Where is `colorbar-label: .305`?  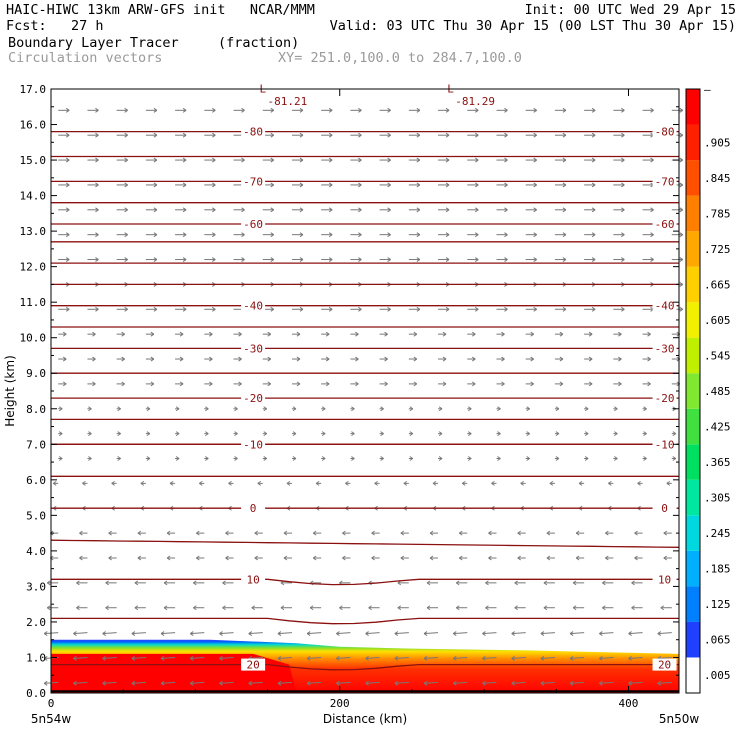
colorbar-label: .305 is located at coordinates (717, 498).